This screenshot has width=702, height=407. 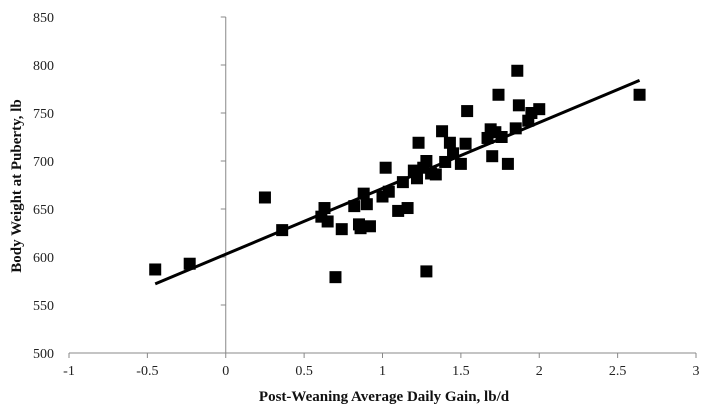 I want to click on x-tick-label: 0.5, so click(x=304, y=371).